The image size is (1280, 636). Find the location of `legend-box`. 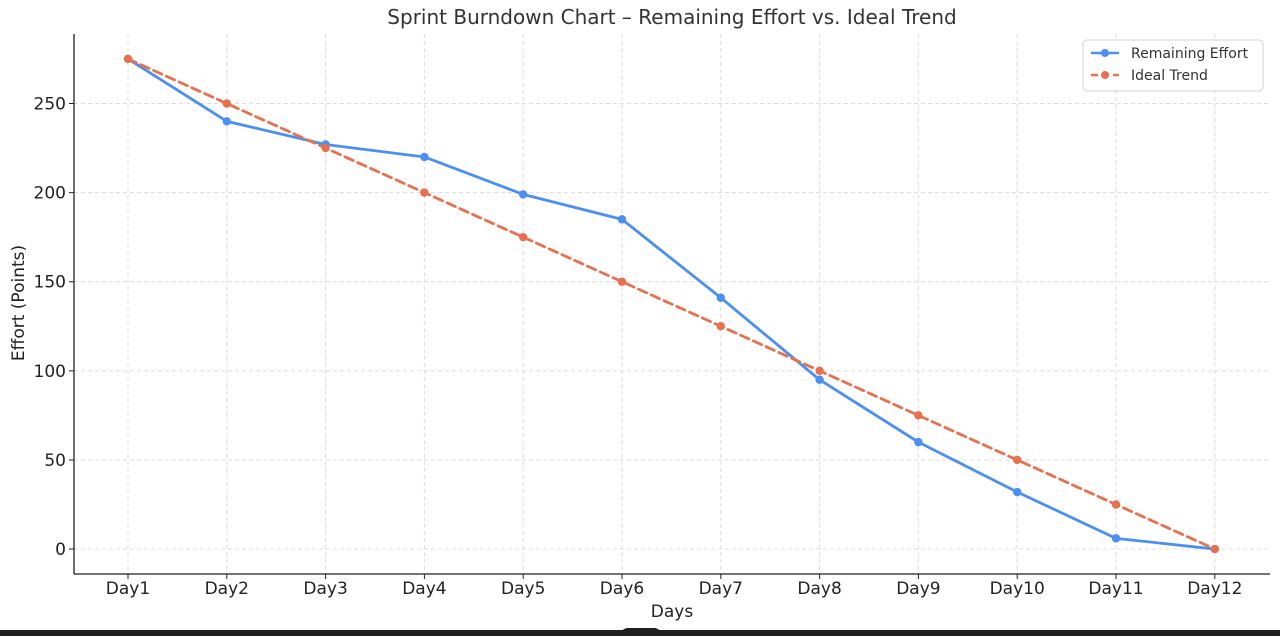

legend-box is located at coordinates (1173, 65).